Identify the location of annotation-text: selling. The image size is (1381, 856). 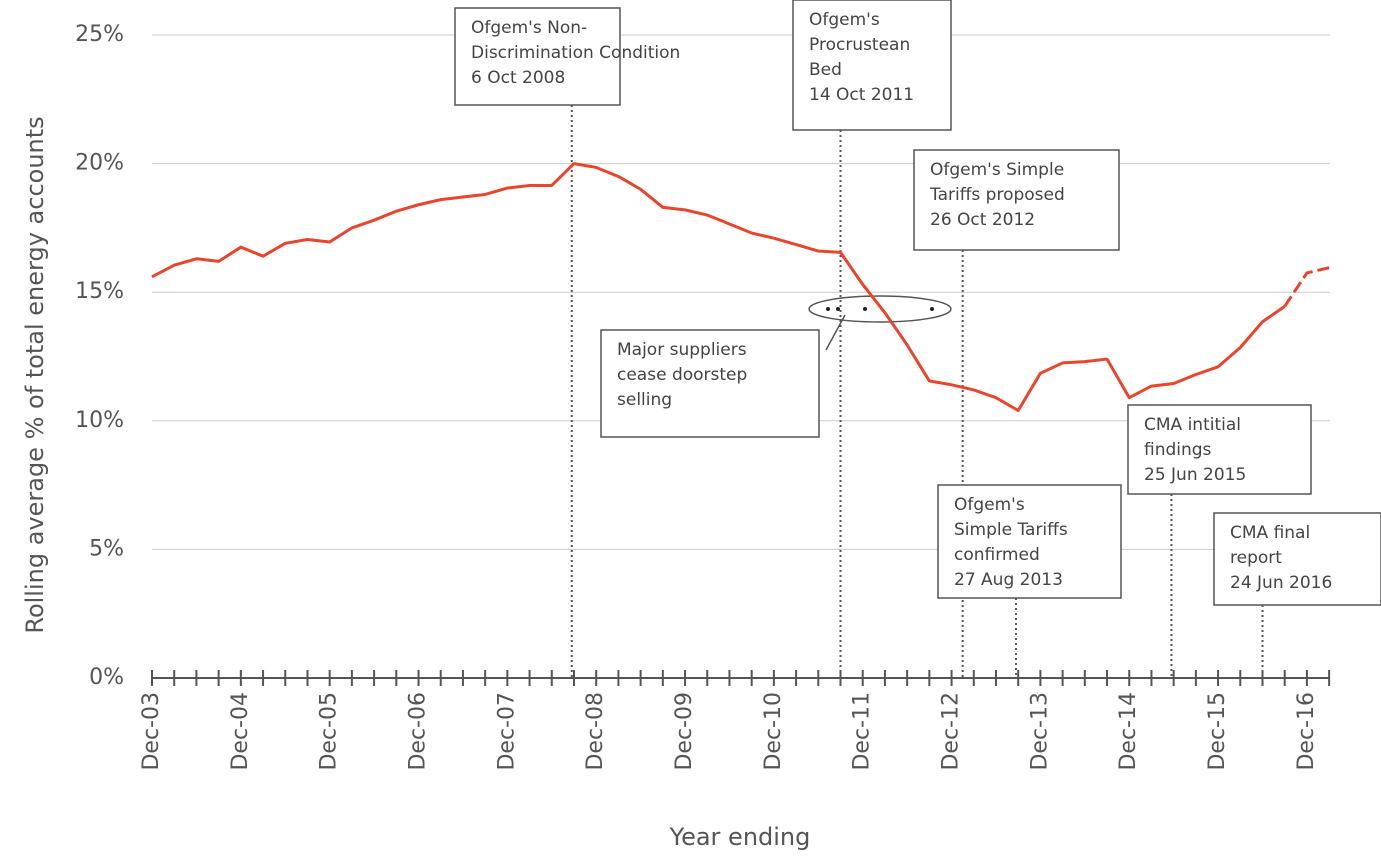
(644, 400).